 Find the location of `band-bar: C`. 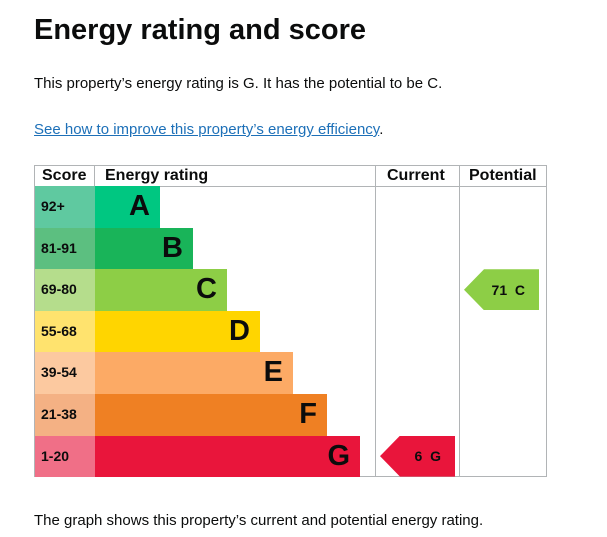

band-bar: C is located at coordinates (161, 290).